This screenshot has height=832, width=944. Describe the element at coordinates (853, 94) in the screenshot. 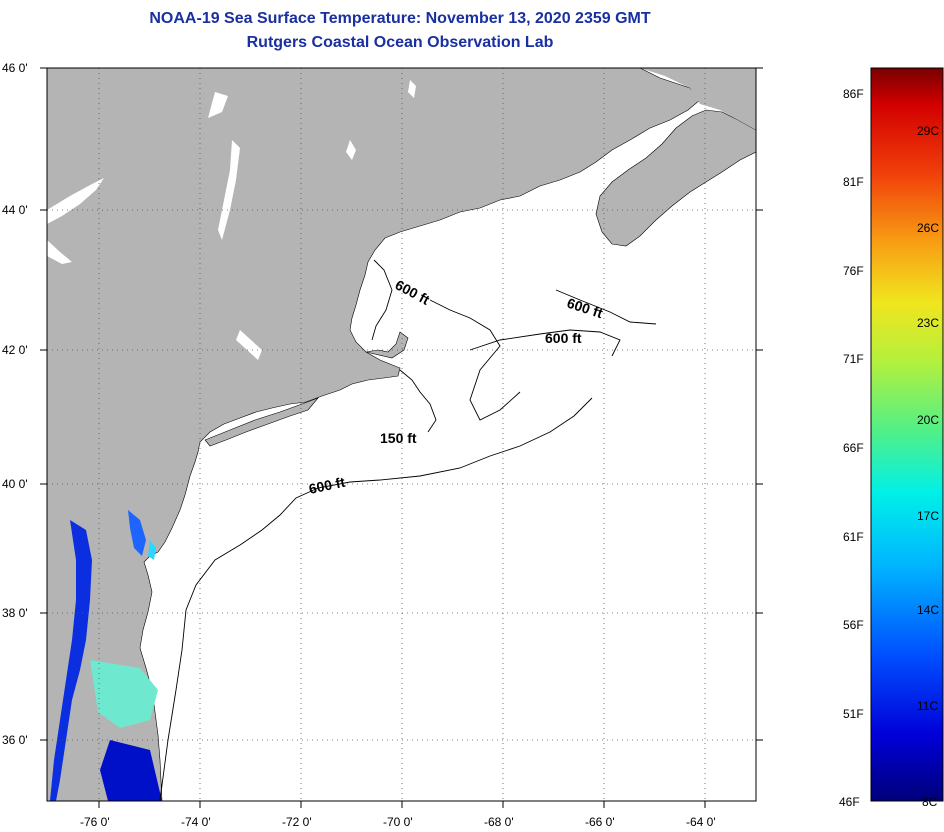

I see `cb-f-86: 86F` at that location.